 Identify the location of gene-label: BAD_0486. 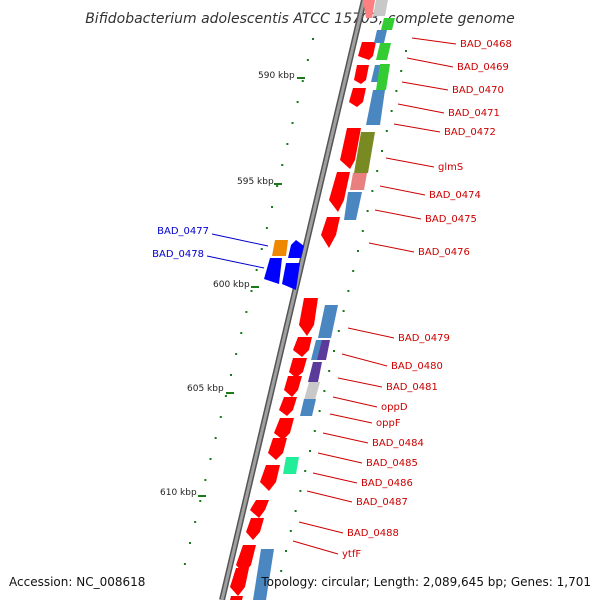
(387, 483).